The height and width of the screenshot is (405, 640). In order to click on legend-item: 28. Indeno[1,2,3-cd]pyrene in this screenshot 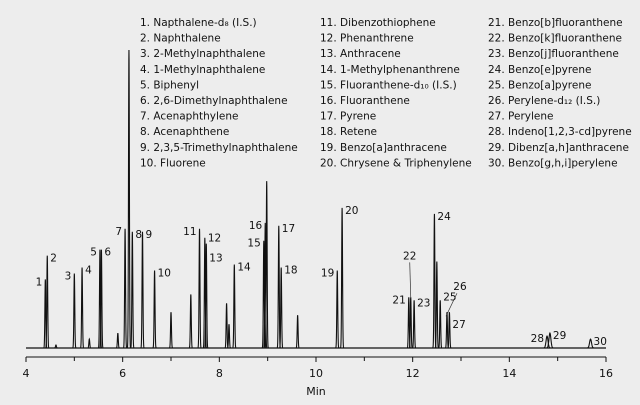, I will do `click(560, 132)`.